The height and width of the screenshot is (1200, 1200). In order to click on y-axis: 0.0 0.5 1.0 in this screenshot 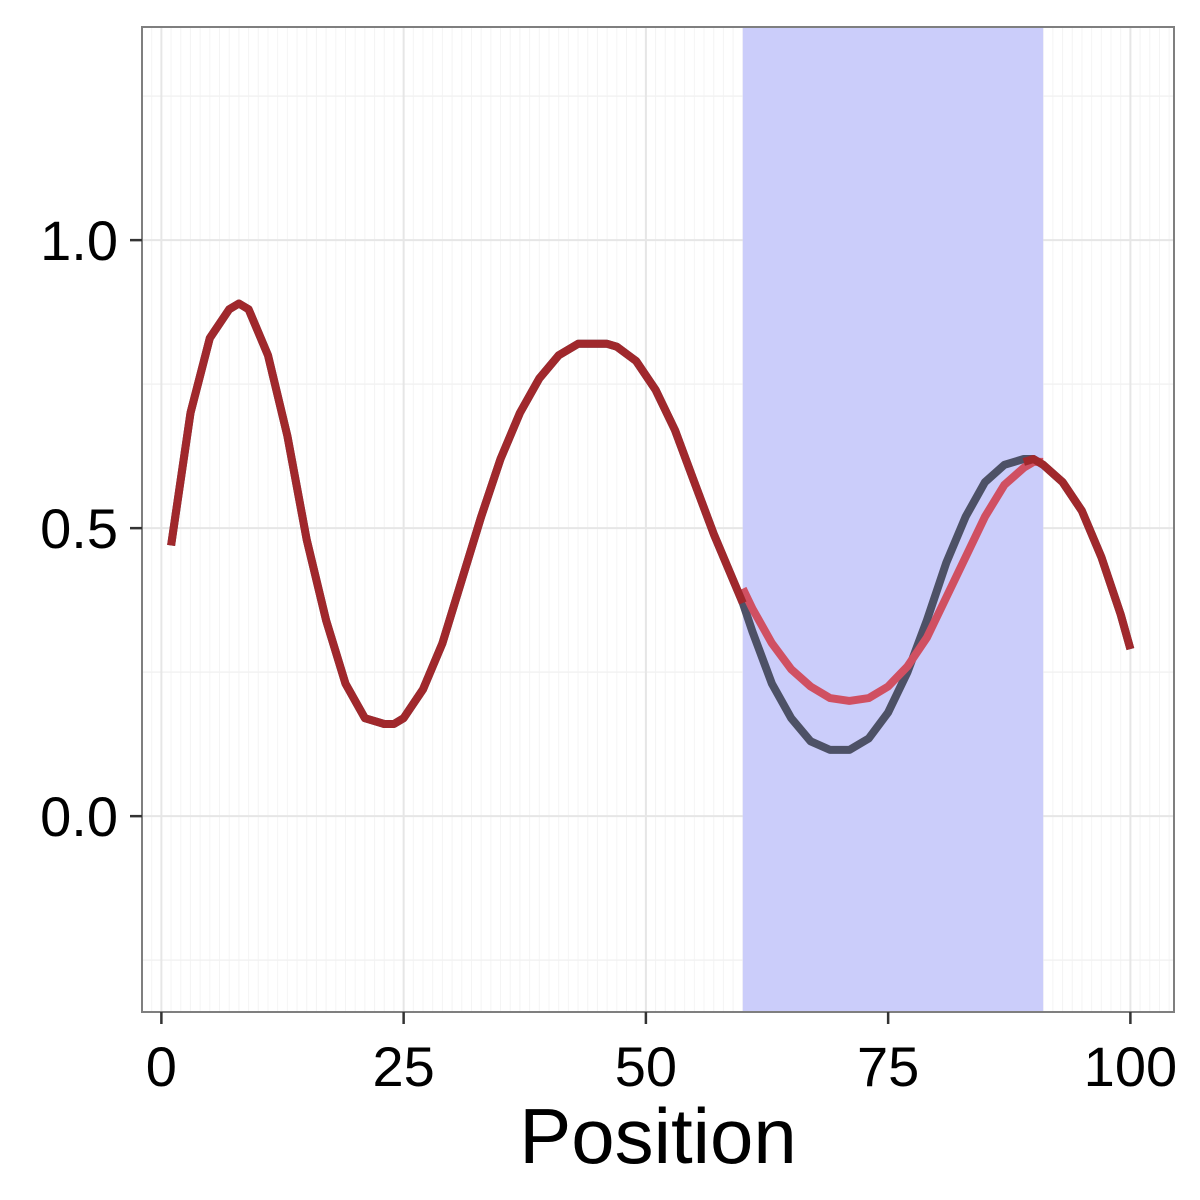, I will do `click(91, 528)`.